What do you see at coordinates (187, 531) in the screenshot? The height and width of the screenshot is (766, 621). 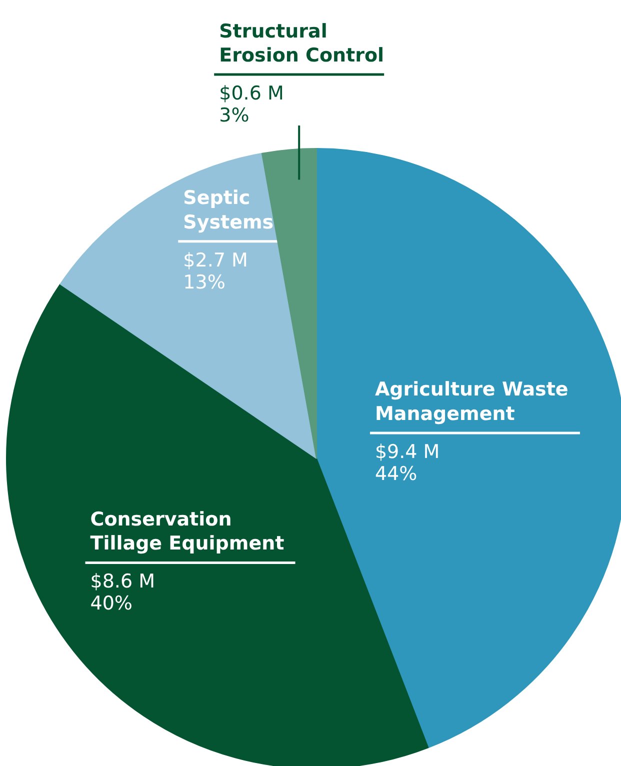 I see `slice-label: Conservation Tillage Equipment` at bounding box center [187, 531].